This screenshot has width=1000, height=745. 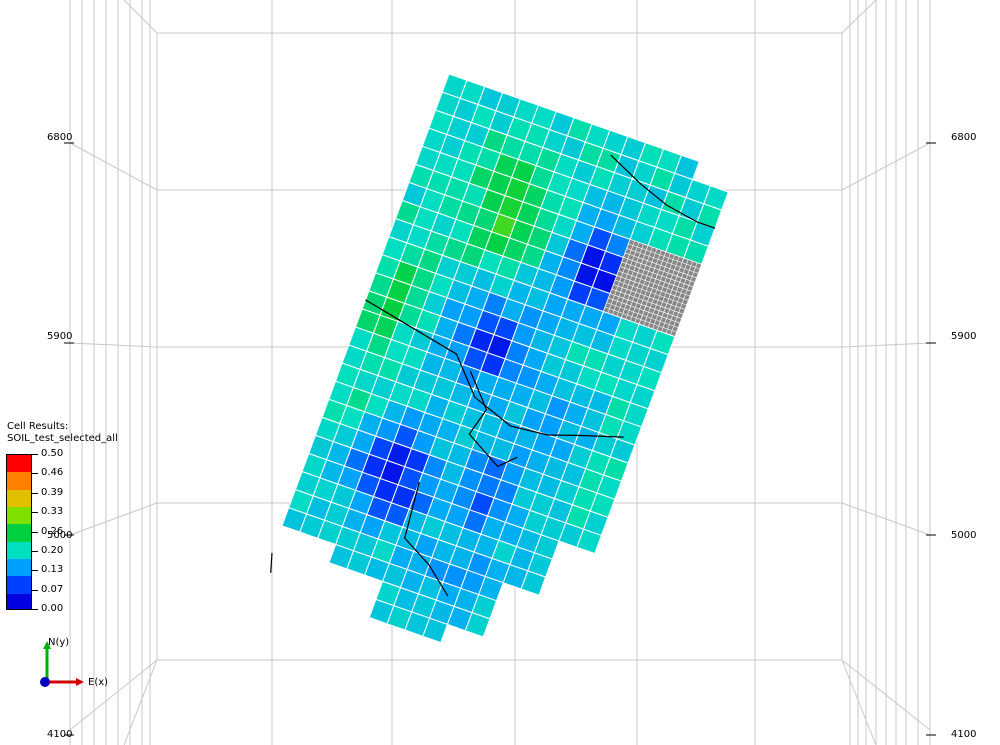 I want to click on triad-arrows, so click(x=62, y=664).